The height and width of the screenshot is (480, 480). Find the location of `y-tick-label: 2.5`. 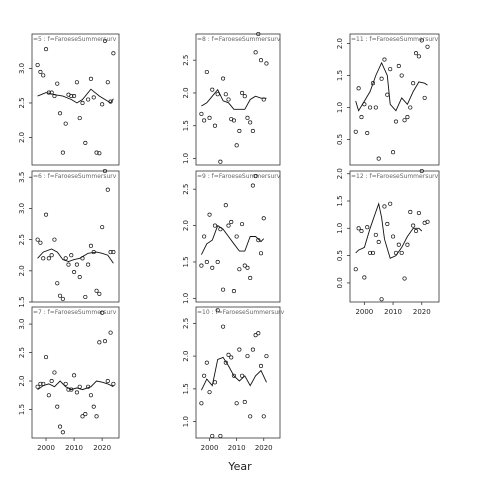

y-tick-label: 2.5 is located at coordinates (186, 60).